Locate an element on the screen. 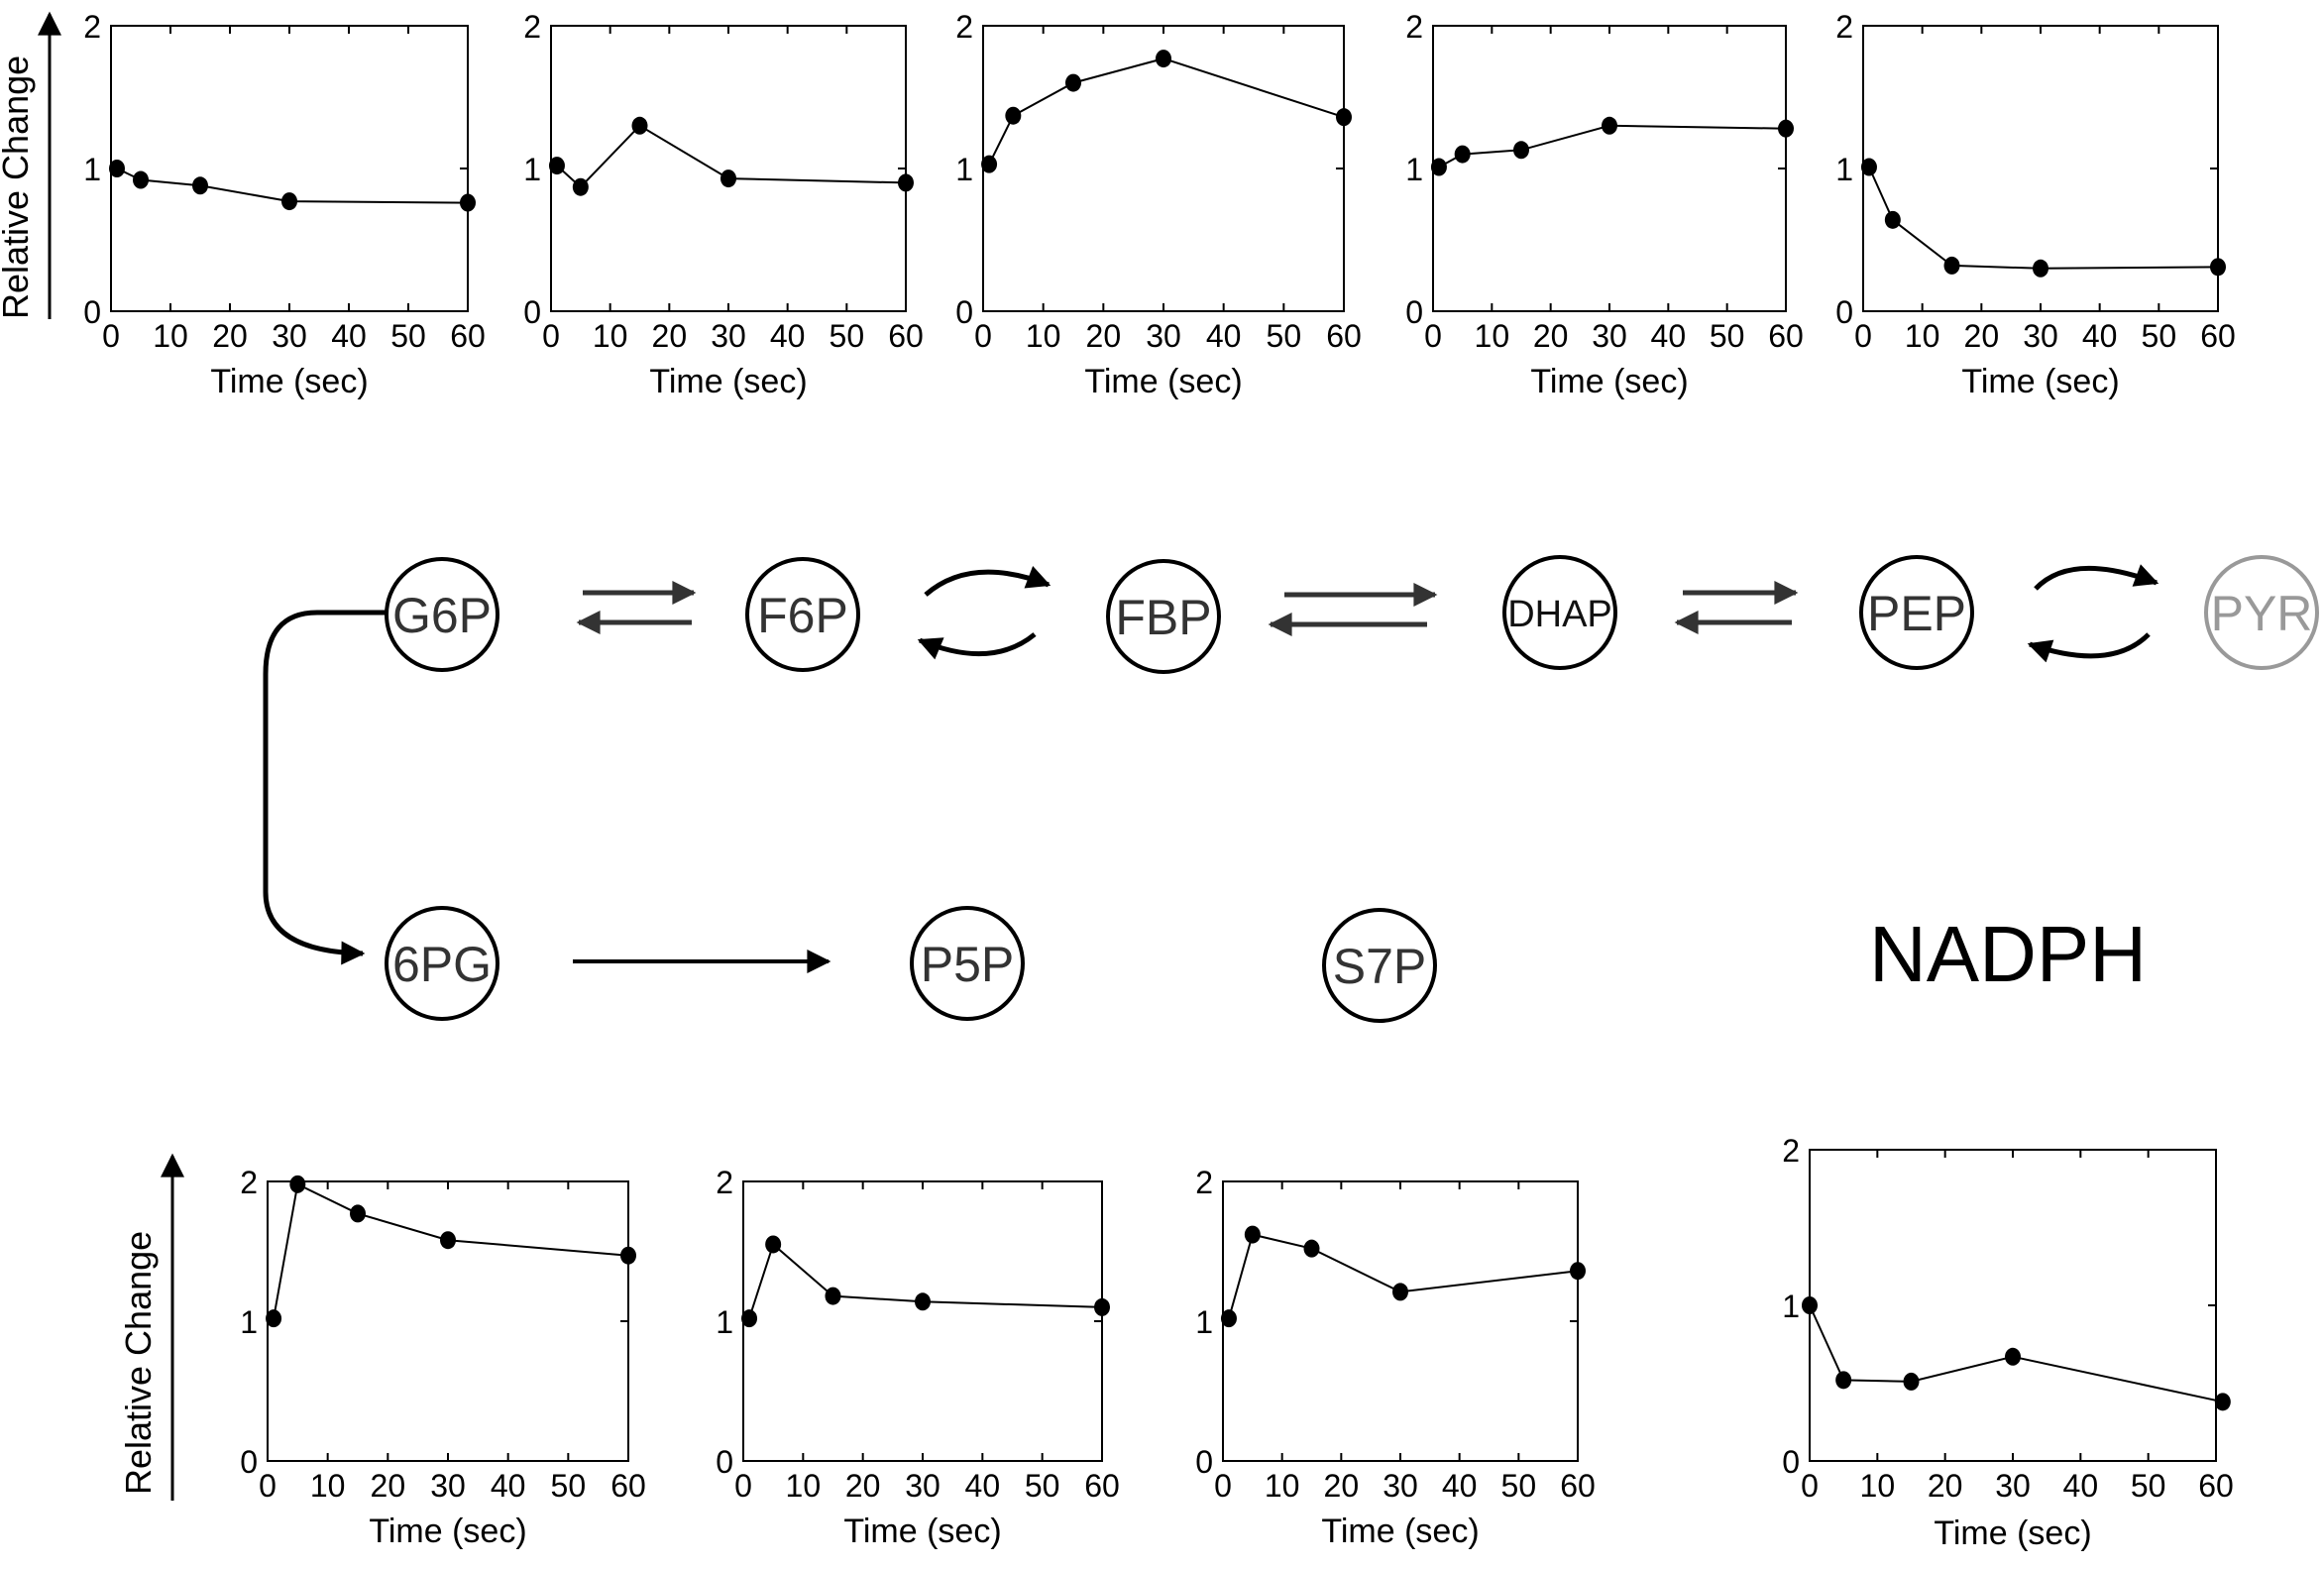 This screenshot has height=1569, width=2324. chart-panel-6: 0 10 20 30 40 50 60 0 1 2 Time (sec) is located at coordinates (443, 1357).